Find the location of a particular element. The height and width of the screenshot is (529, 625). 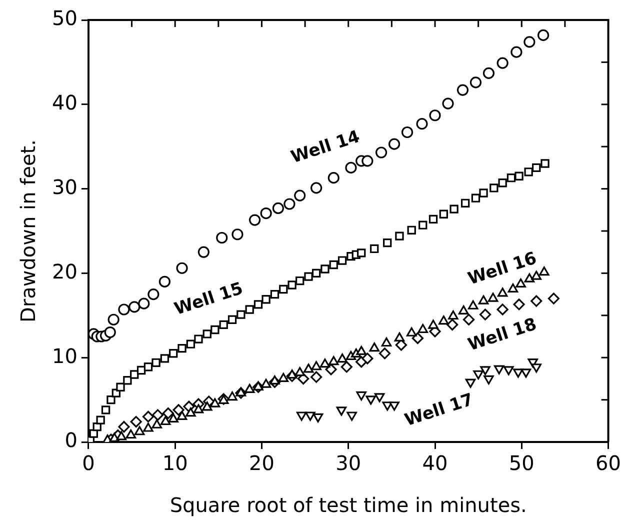

x-tick-label: 0 is located at coordinates (88, 463).